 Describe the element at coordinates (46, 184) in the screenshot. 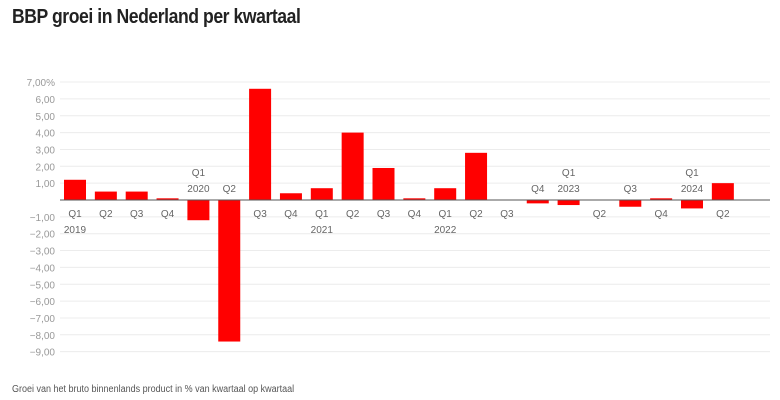

I see `y-tick-label: 1,00` at that location.